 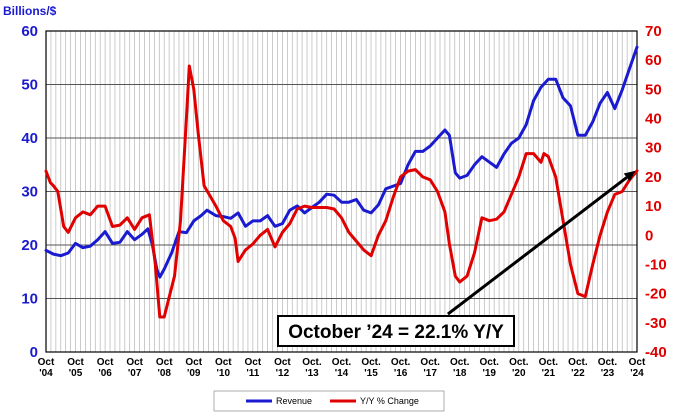 I want to click on right-axis-ticks: -40 -30 -20 -10 0 10 20 30 40 50 60 70, so click(x=656, y=192).